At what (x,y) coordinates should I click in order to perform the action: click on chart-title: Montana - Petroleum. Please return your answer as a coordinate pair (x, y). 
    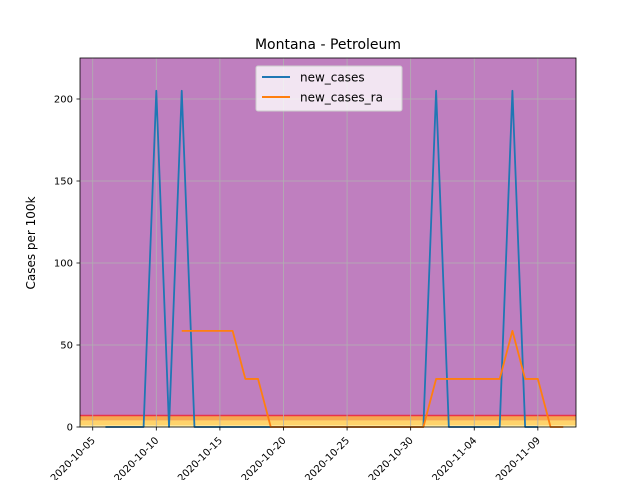
    Looking at the image, I should click on (328, 45).